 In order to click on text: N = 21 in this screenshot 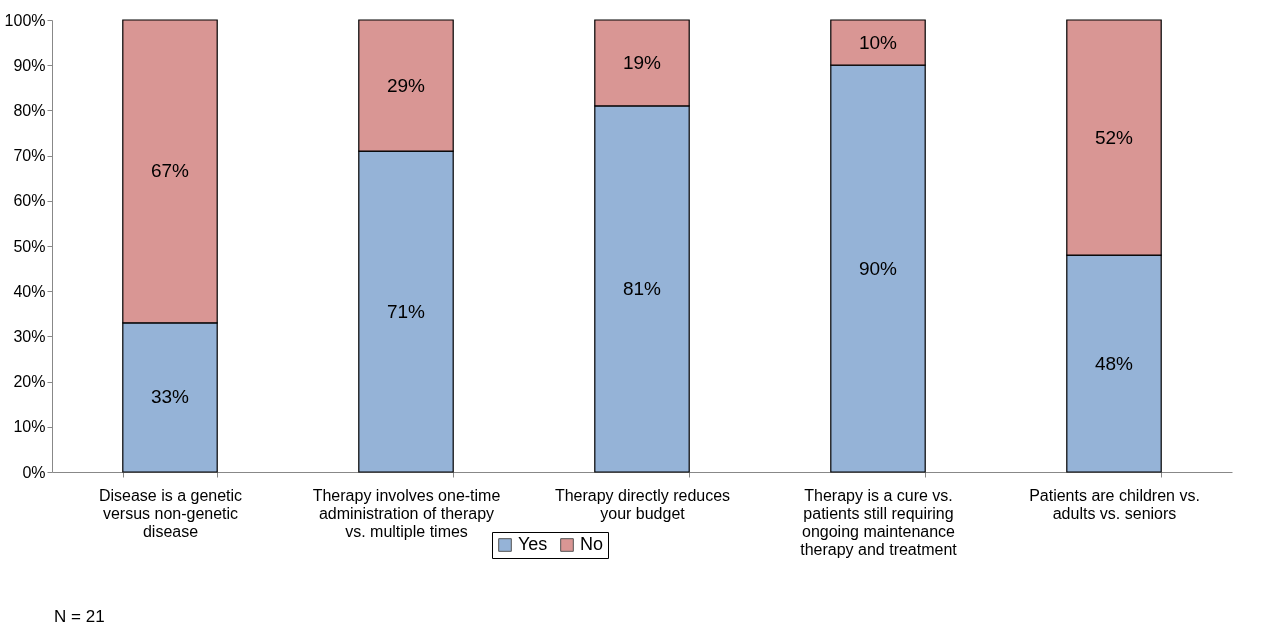, I will do `click(79, 616)`.